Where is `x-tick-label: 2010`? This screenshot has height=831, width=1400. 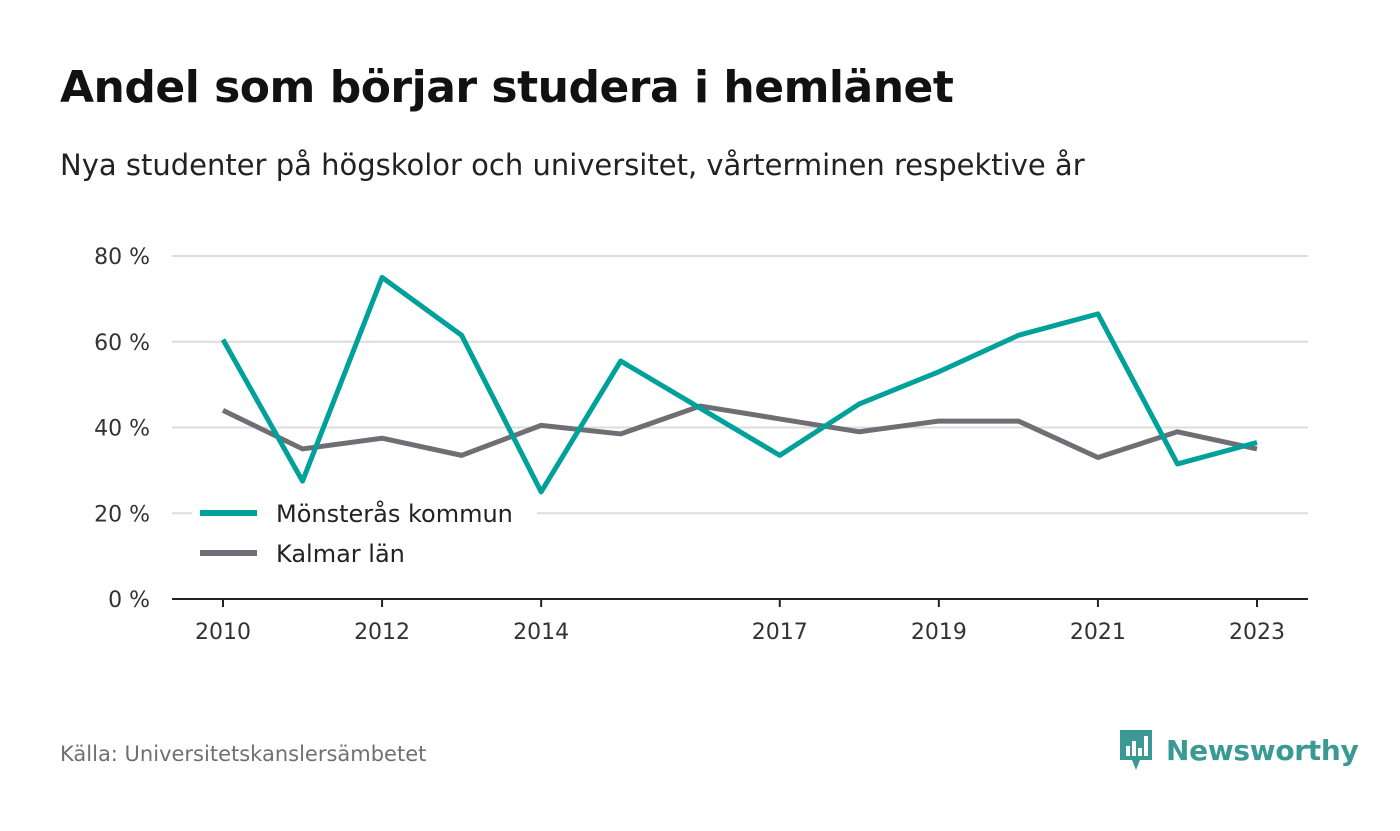 x-tick-label: 2010 is located at coordinates (223, 632).